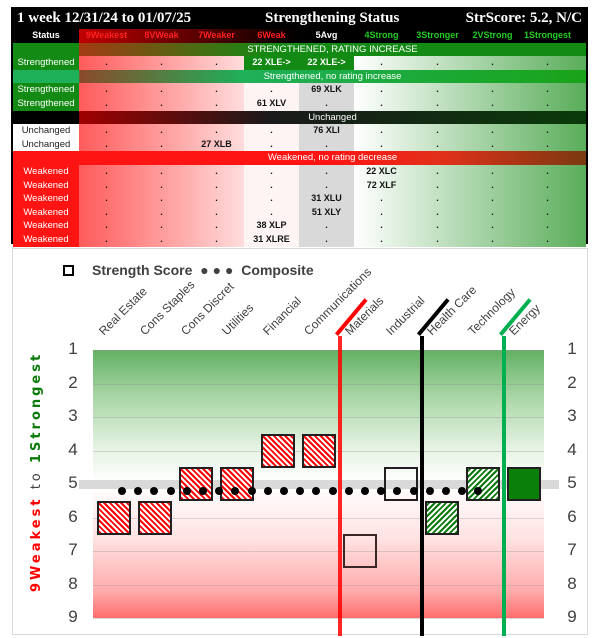 This screenshot has height=638, width=600. Describe the element at coordinates (524, 484) in the screenshot. I see `strength-marker-energy` at that location.